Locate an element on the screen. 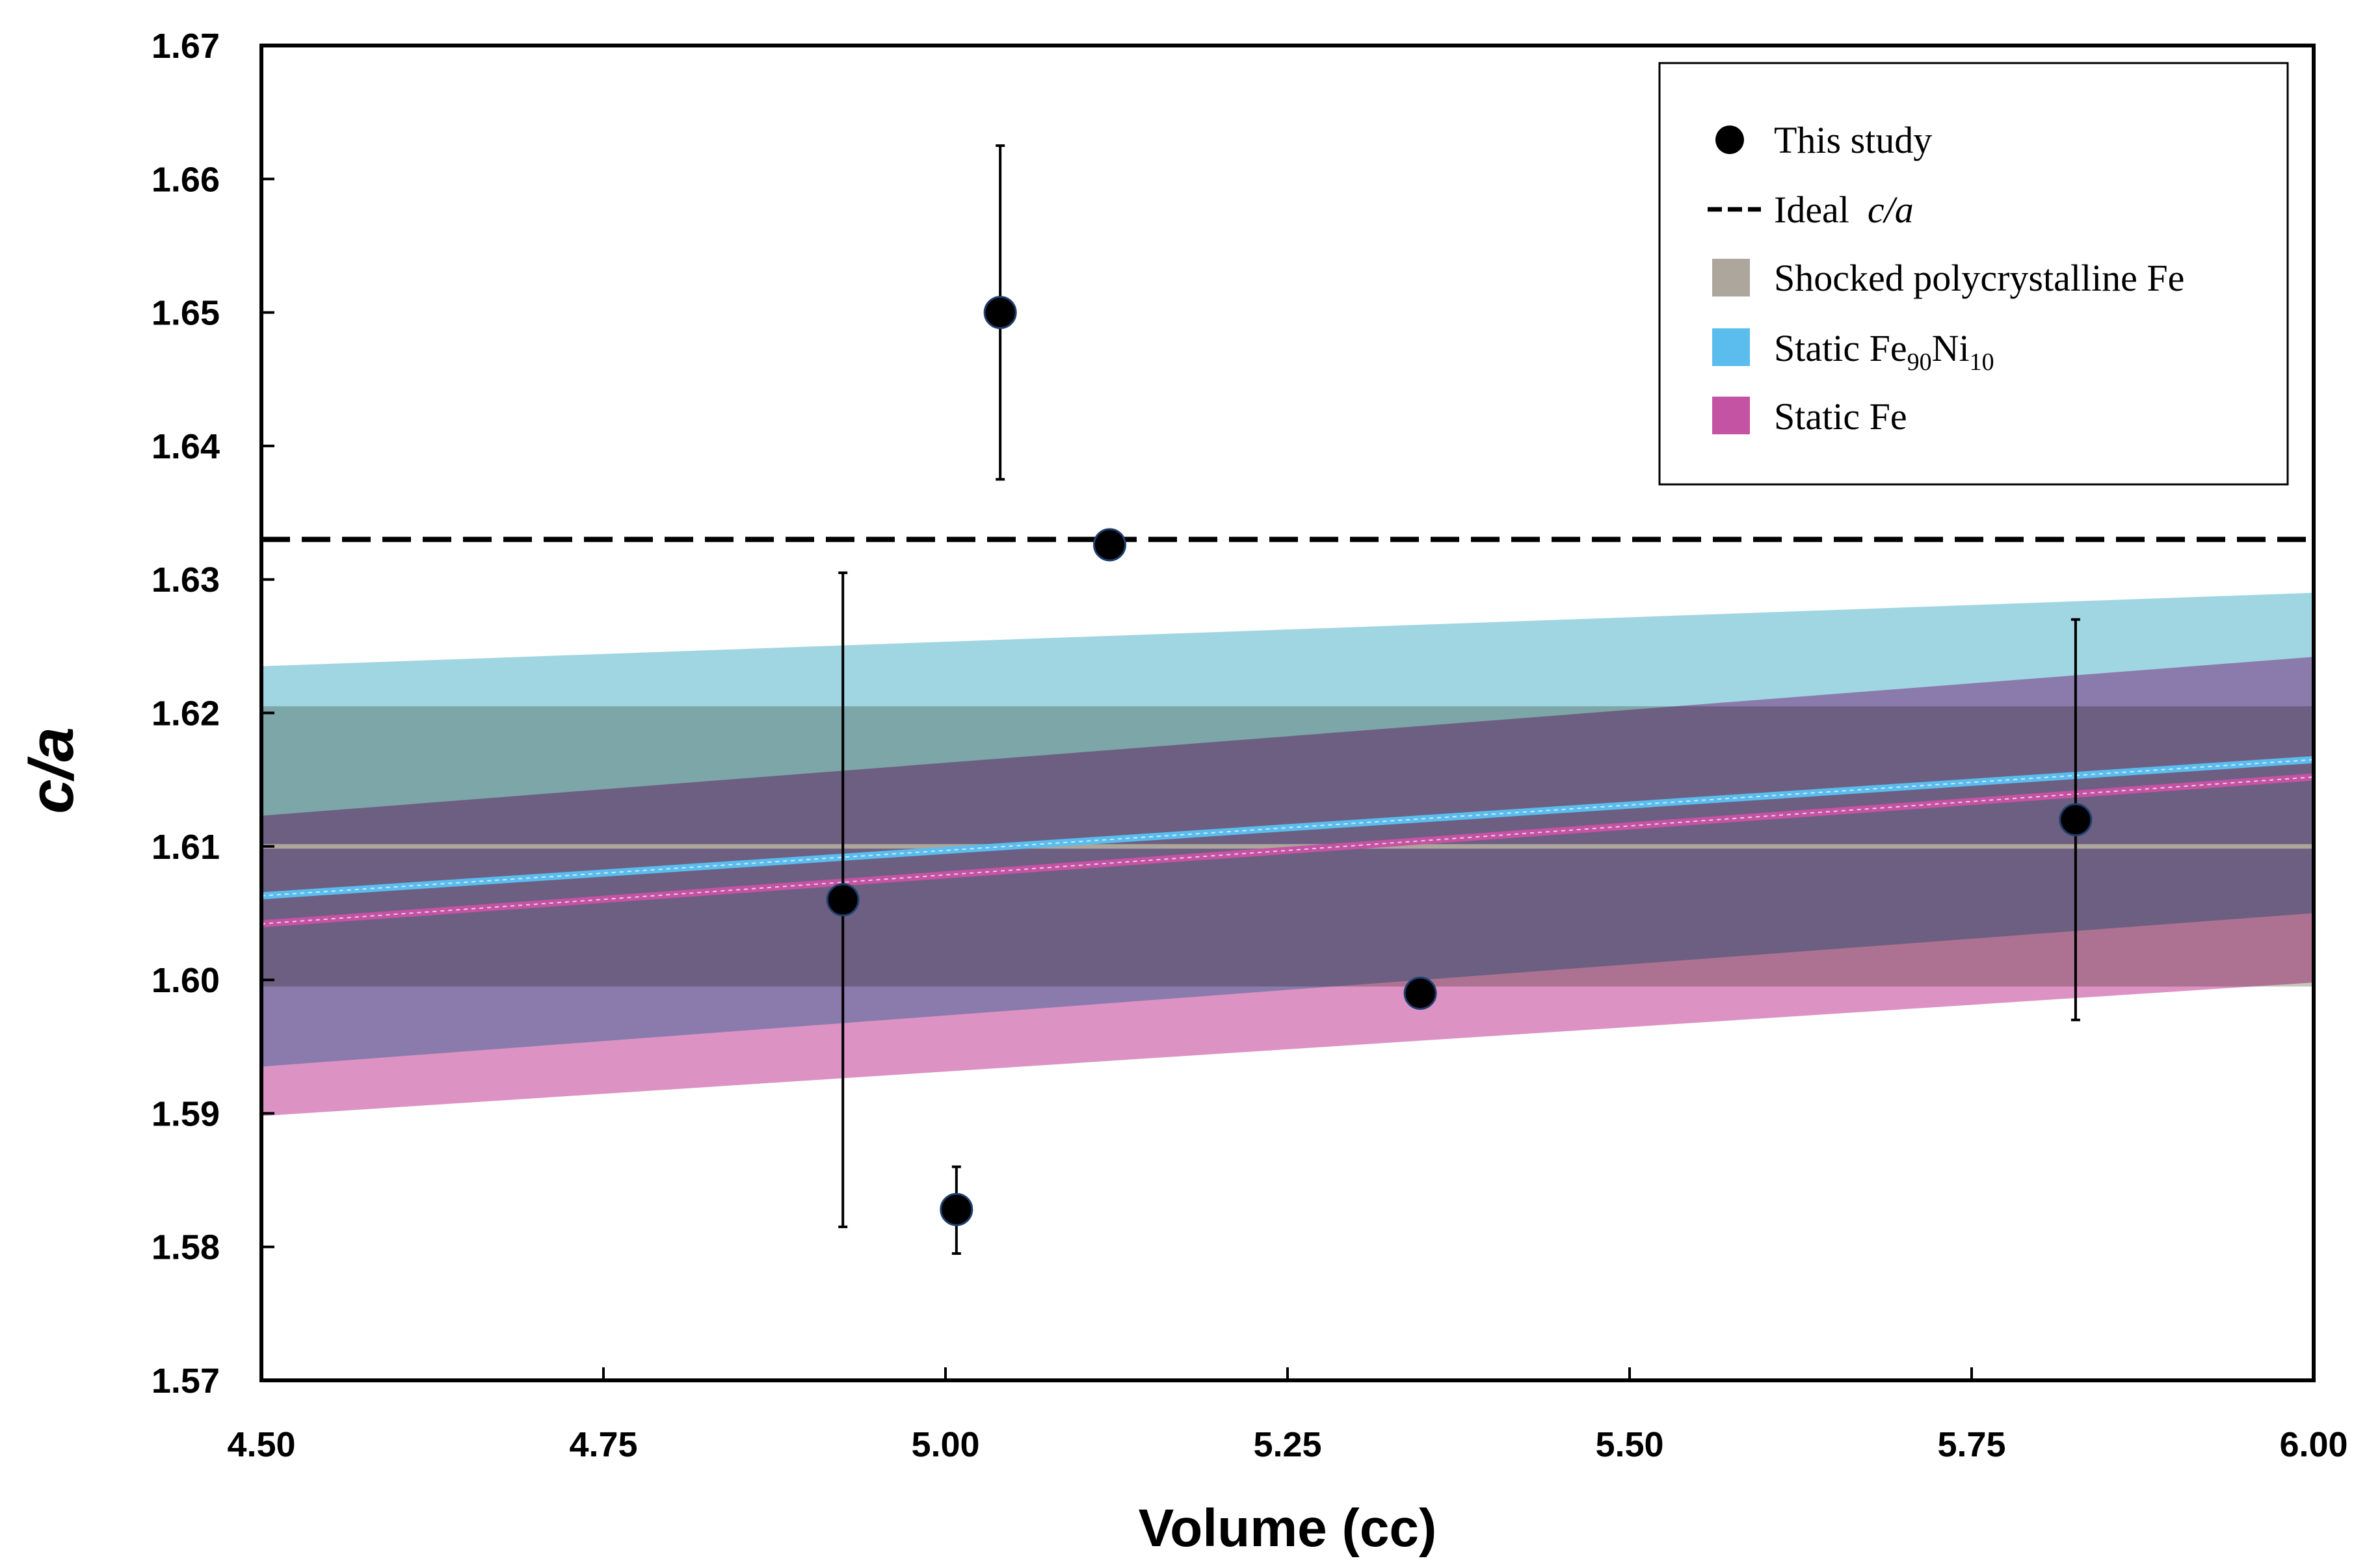 This screenshot has width=2380, height=1565. y-tick-label-8: 1.65 is located at coordinates (186, 313).